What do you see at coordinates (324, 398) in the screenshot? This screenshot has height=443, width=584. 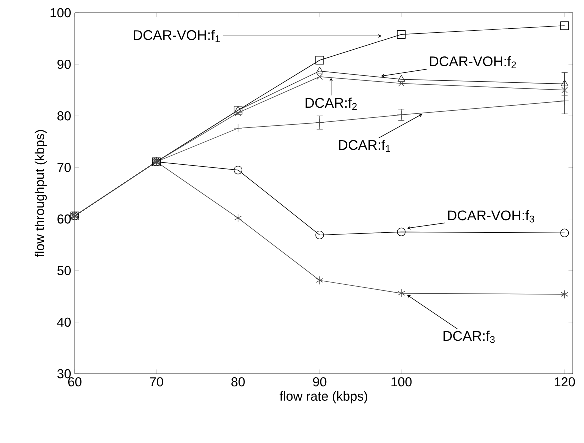 I see `x-axis-title: flow rate (kbps)` at bounding box center [324, 398].